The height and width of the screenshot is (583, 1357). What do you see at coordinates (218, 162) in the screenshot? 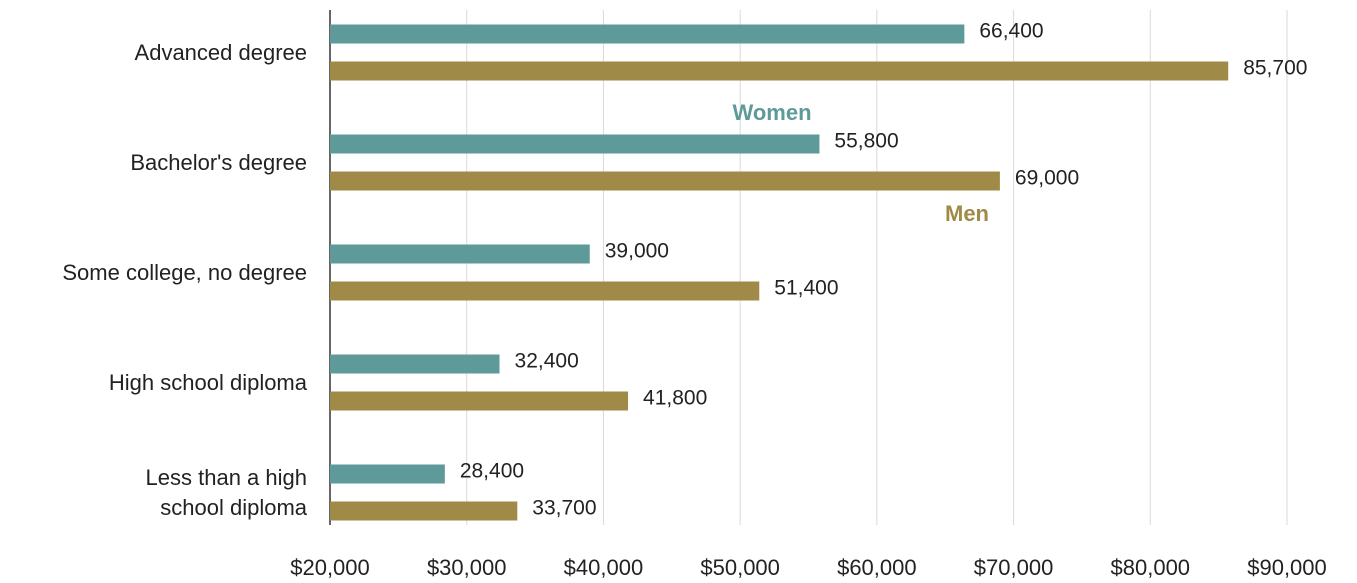
I see `category-label: Bachelor's degree` at bounding box center [218, 162].